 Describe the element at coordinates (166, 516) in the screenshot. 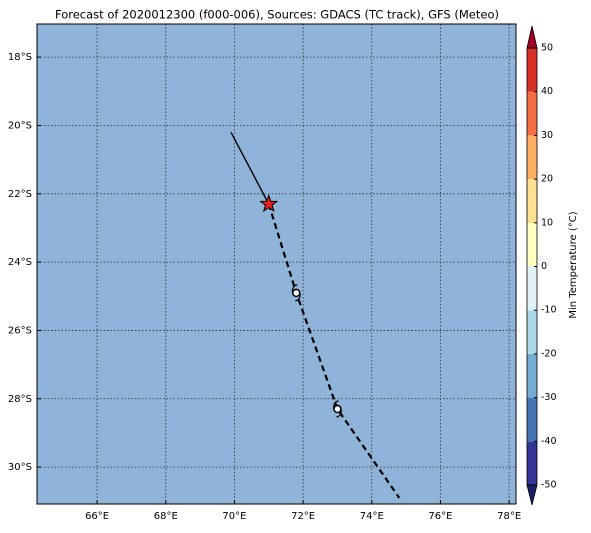

I see `x-tick-label: 68°E` at that location.